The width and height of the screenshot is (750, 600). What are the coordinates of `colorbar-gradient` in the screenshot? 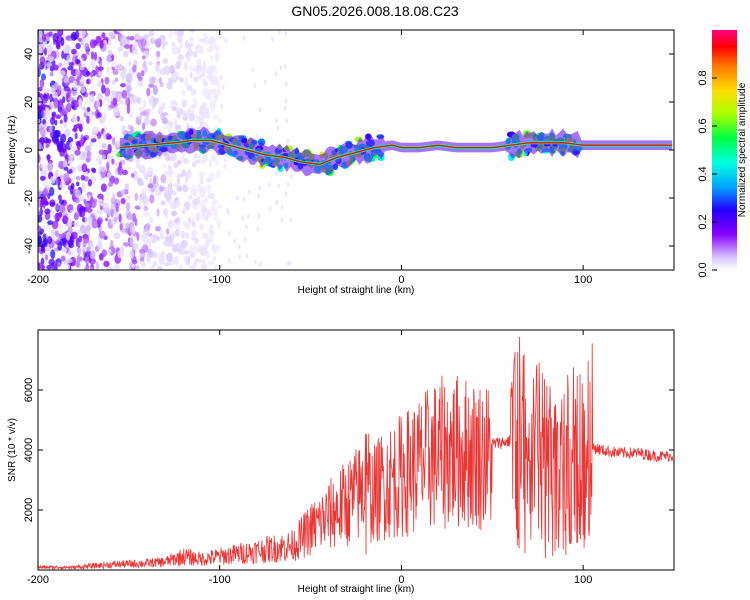 It's located at (724, 150).